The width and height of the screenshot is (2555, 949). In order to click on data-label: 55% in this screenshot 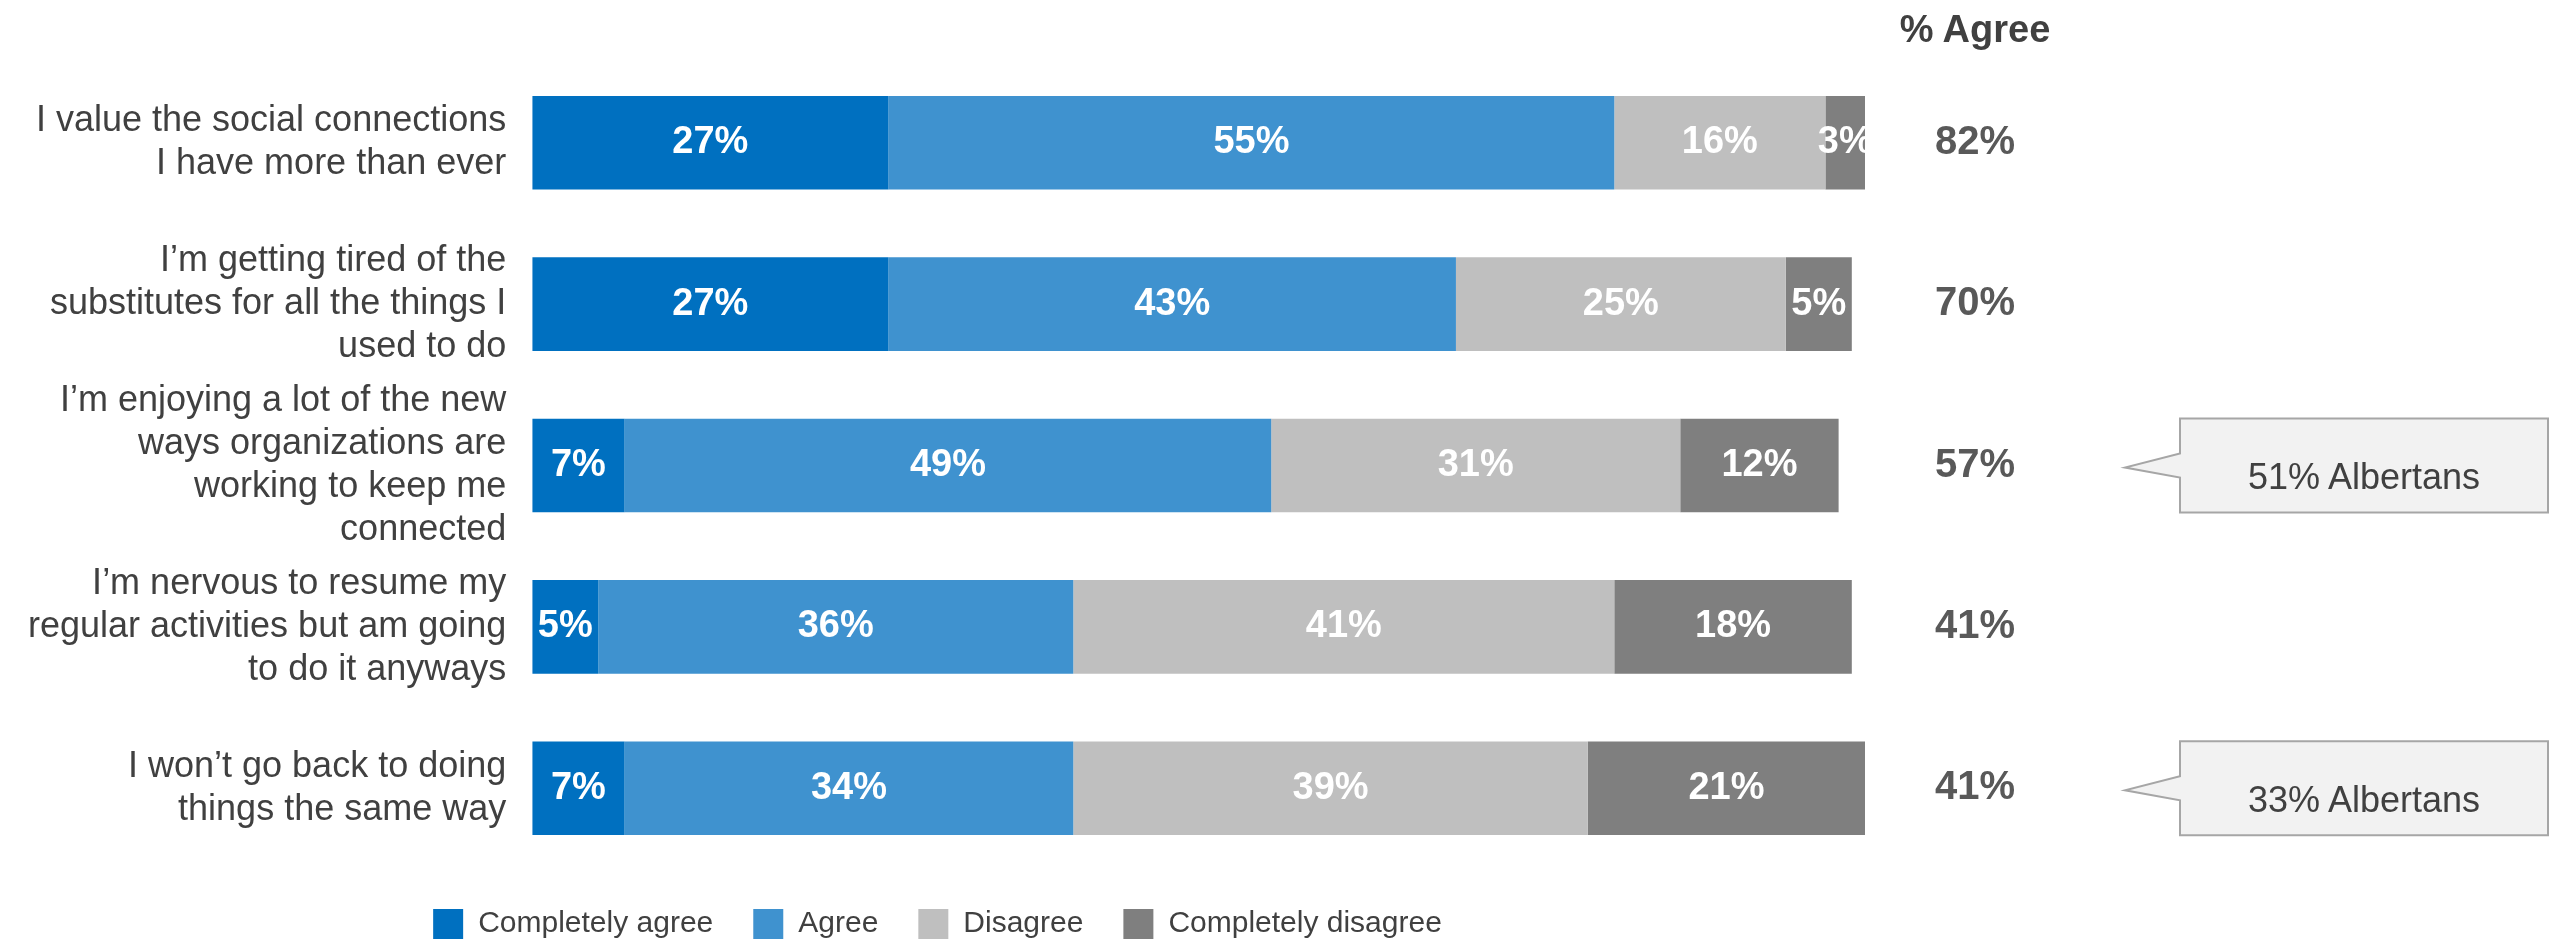, I will do `click(1251, 140)`.